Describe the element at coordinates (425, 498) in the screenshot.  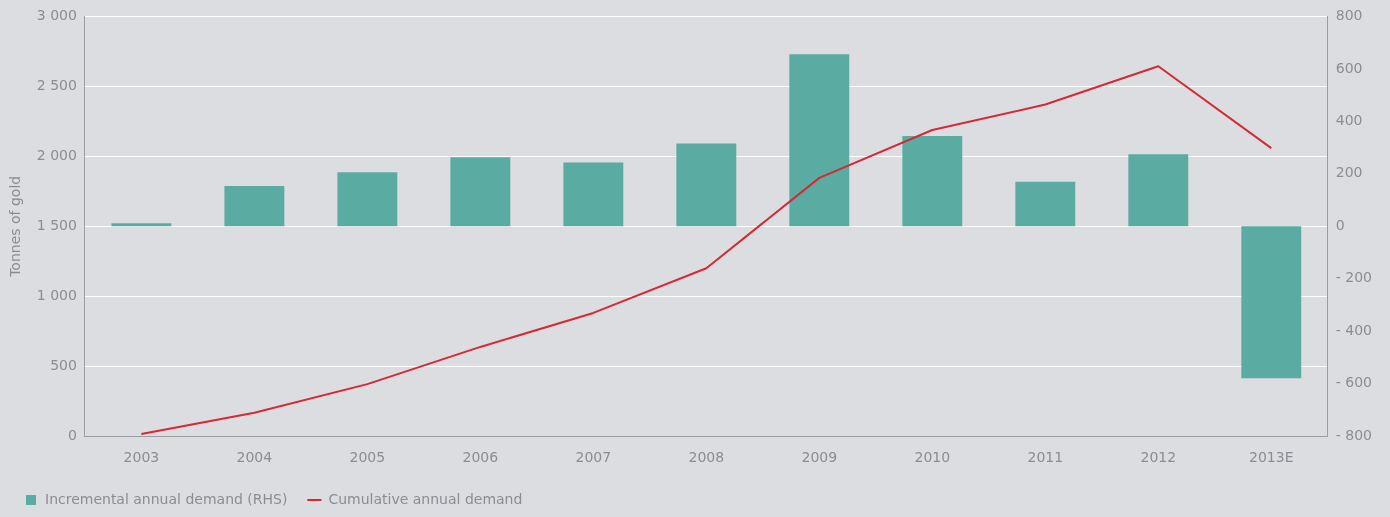
I see `legend-label: Cumulative annual demand` at that location.